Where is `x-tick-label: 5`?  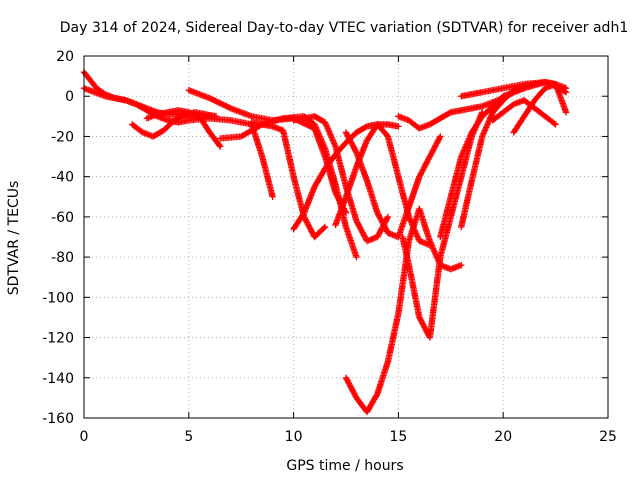 x-tick-label: 5 is located at coordinates (188, 437).